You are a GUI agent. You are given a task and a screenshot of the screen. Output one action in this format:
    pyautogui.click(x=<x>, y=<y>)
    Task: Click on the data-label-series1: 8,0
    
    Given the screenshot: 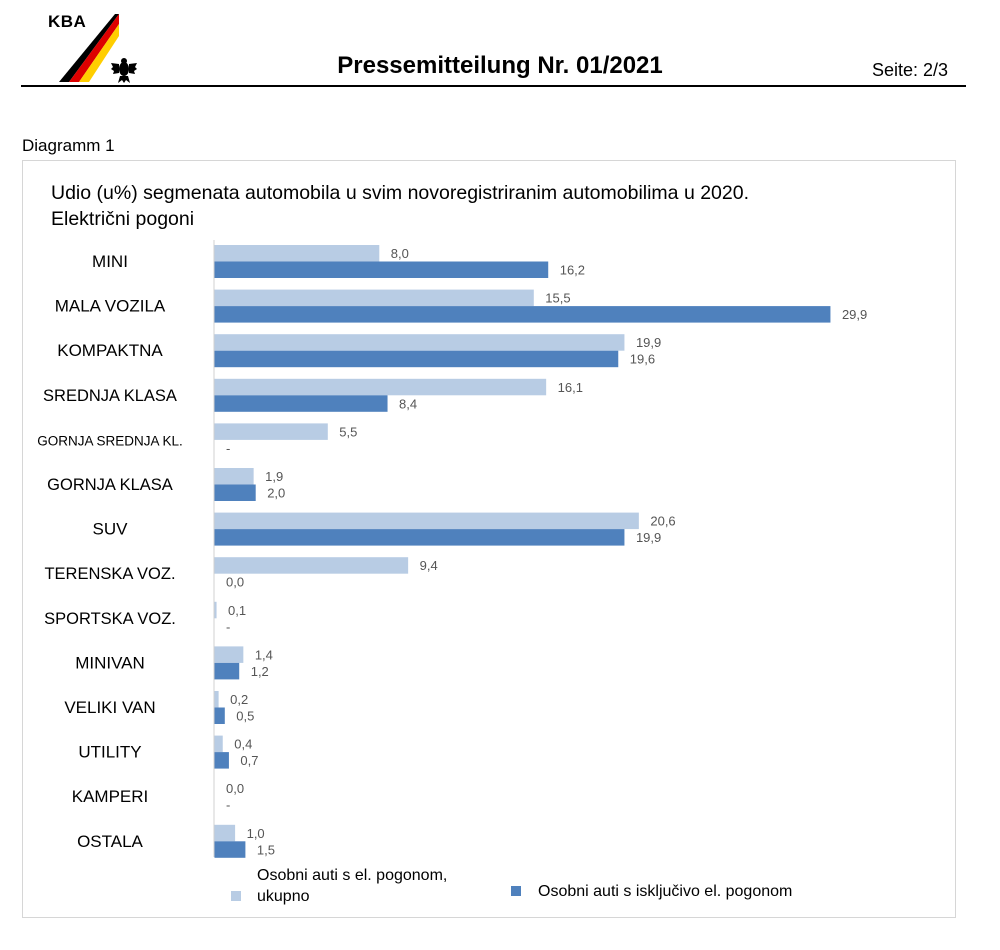 What is the action you would take?
    pyautogui.click(x=400, y=253)
    